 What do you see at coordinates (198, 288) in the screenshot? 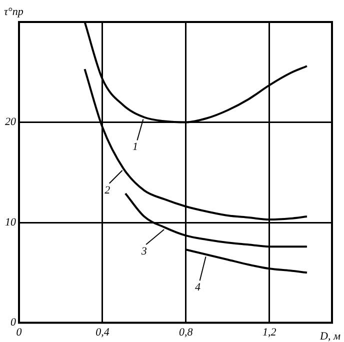
I see `legend-label: 4` at bounding box center [198, 288].